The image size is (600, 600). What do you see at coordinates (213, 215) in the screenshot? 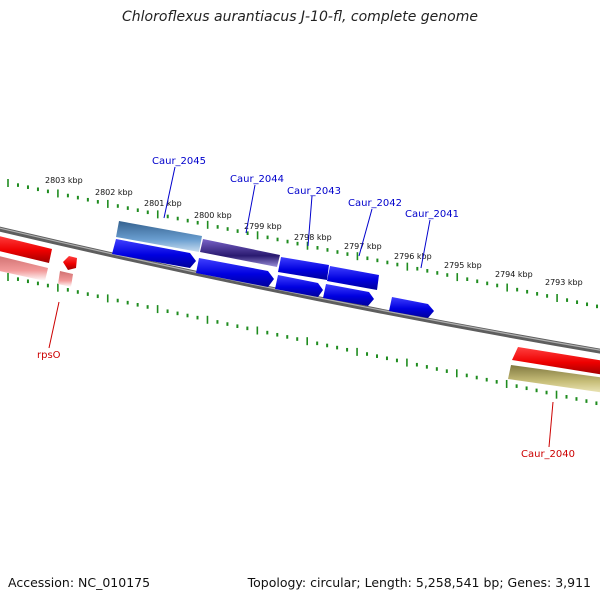
I see `tick-label: 2800 kbp` at bounding box center [213, 215].